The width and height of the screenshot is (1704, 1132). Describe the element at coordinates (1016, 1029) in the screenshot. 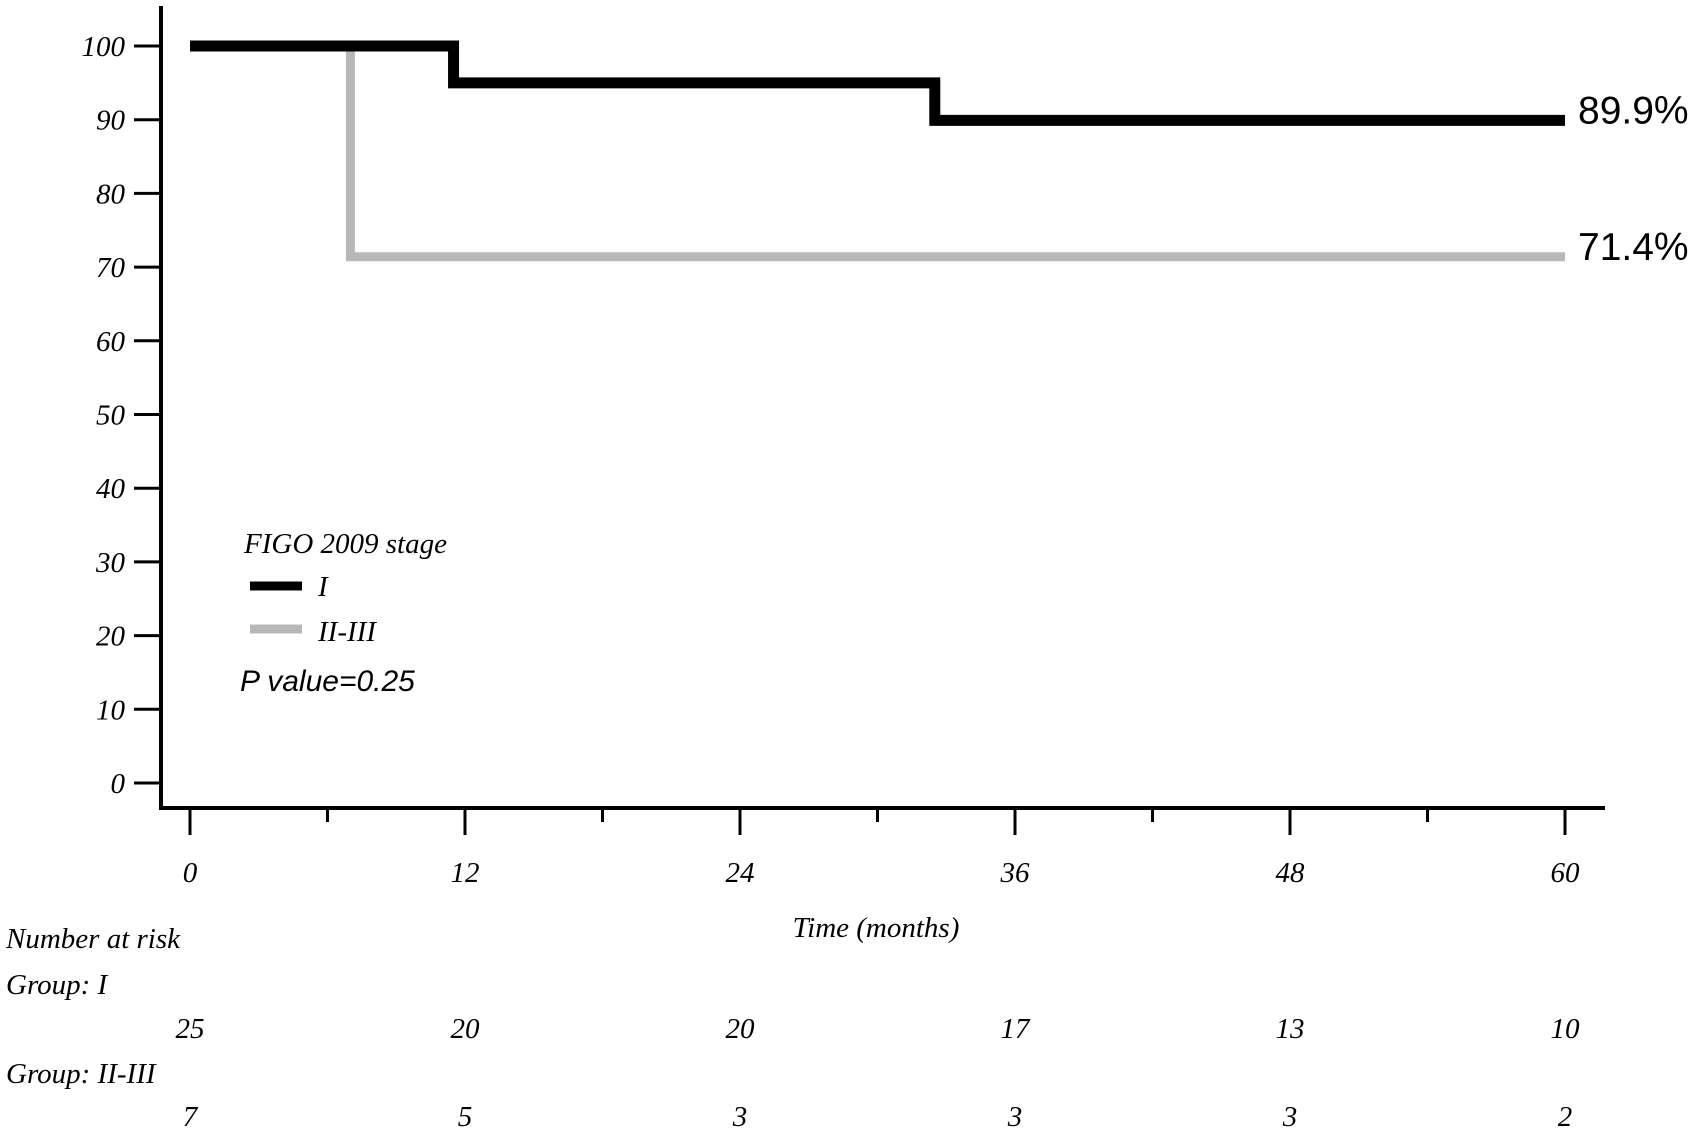

I see `risk-count: 17` at that location.